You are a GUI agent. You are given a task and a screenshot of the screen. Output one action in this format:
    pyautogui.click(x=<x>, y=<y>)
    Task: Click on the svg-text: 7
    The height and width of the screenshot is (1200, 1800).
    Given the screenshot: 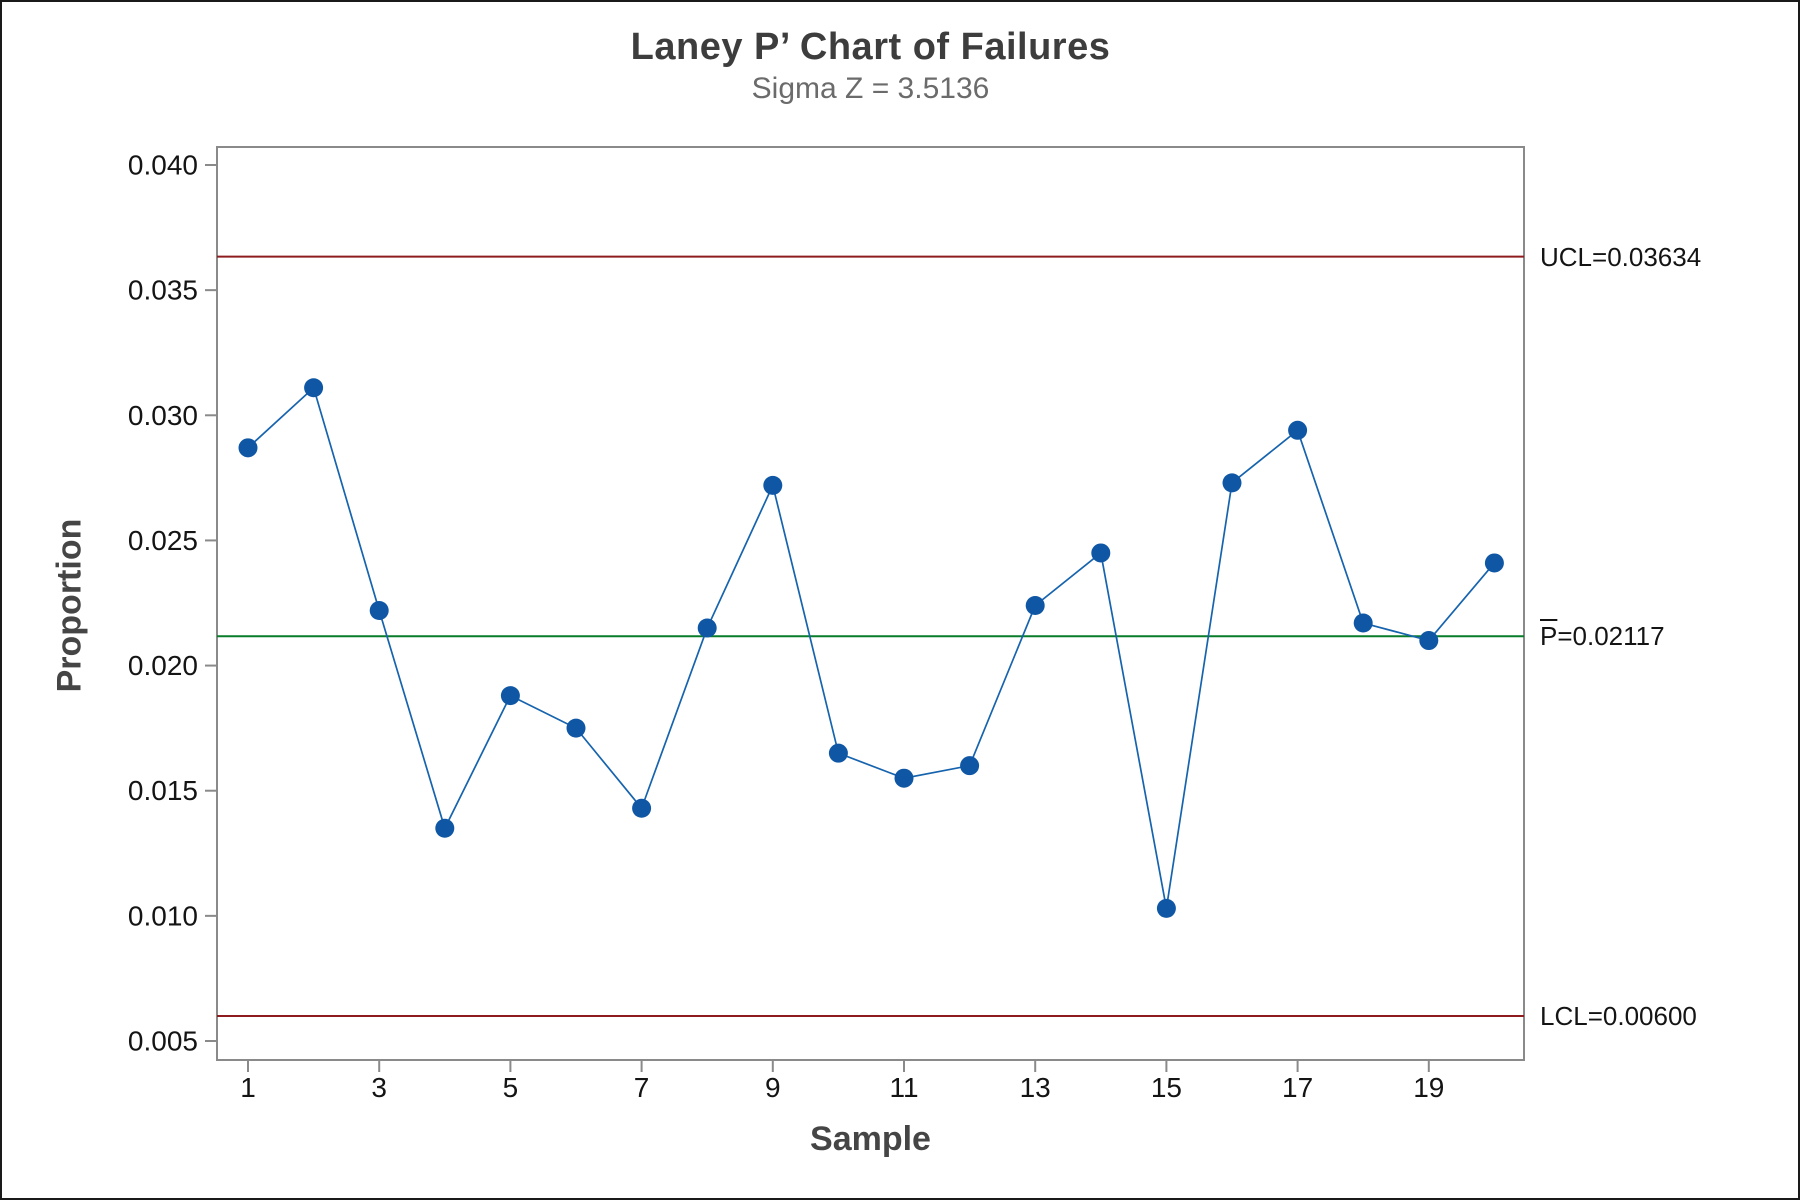 What is the action you would take?
    pyautogui.click(x=642, y=1087)
    